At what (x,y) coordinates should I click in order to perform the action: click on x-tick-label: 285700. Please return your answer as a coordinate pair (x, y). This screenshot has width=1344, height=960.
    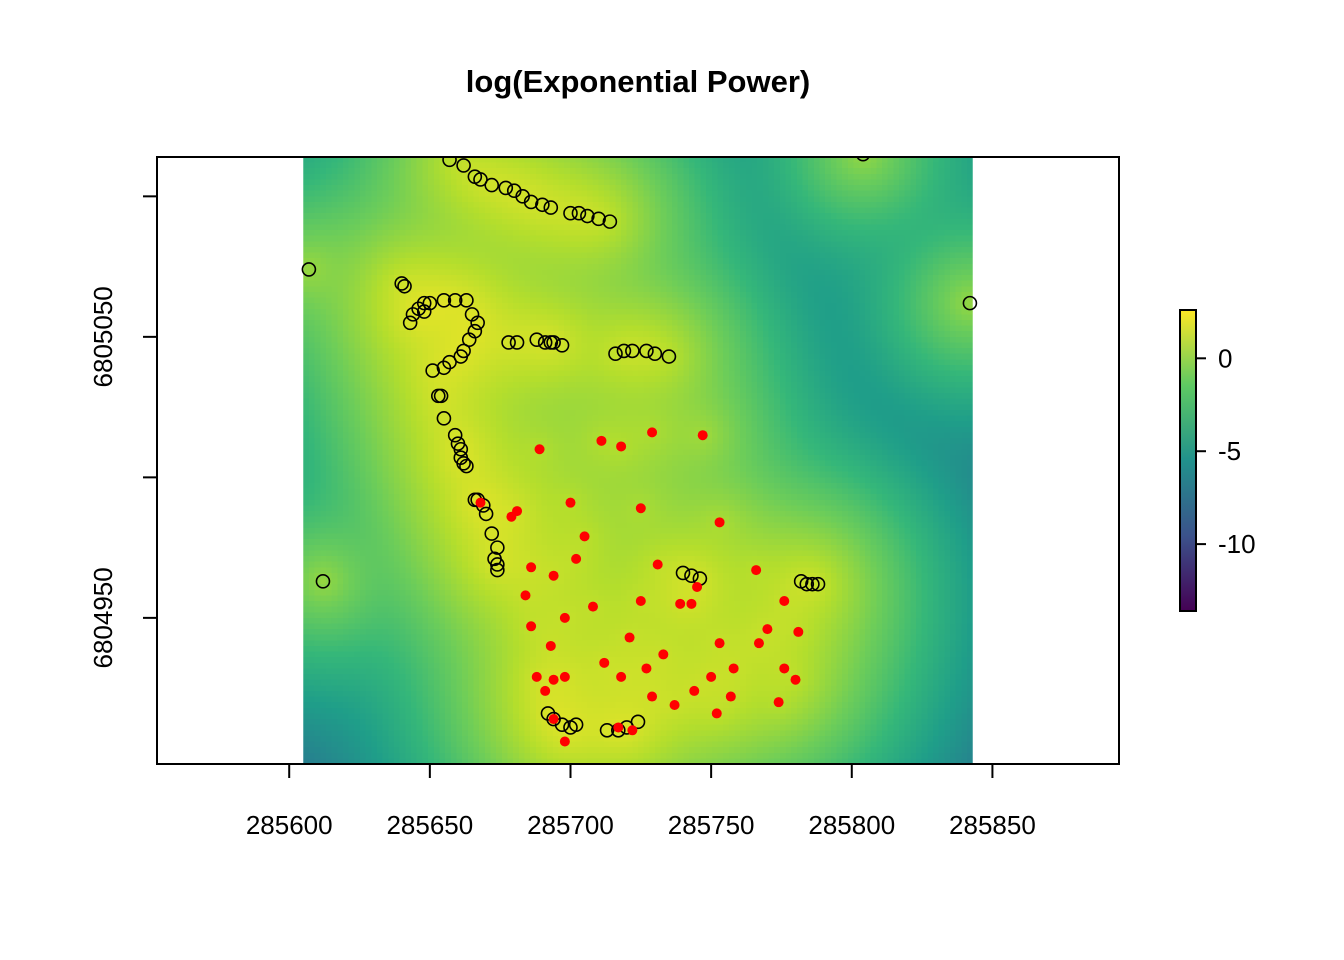
    Looking at the image, I should click on (570, 825).